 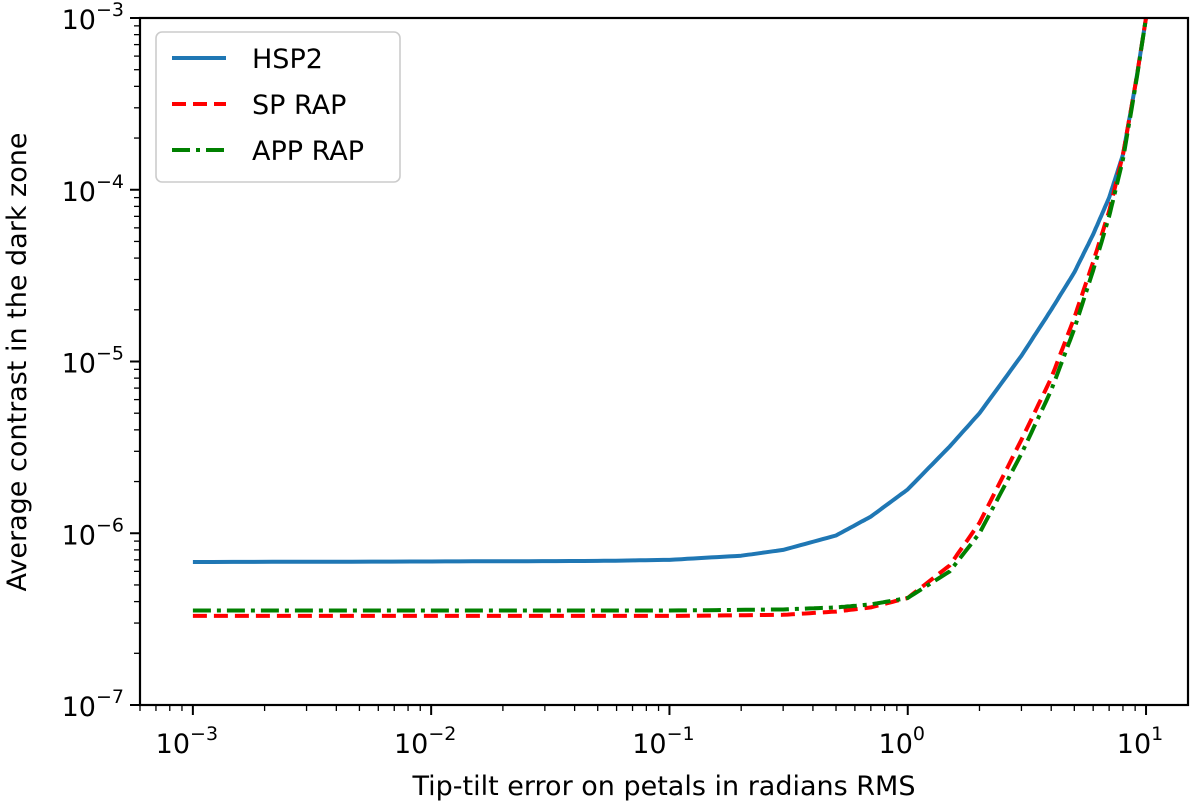 I want to click on y-tick-label: 10⁻⁵, so click(x=93, y=361).